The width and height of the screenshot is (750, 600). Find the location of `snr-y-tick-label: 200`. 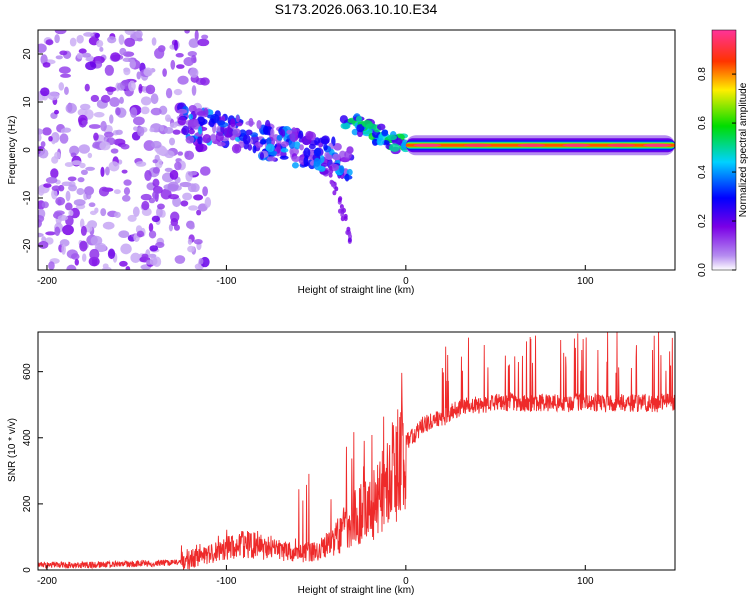

snr-y-tick-label: 200 is located at coordinates (27, 503).